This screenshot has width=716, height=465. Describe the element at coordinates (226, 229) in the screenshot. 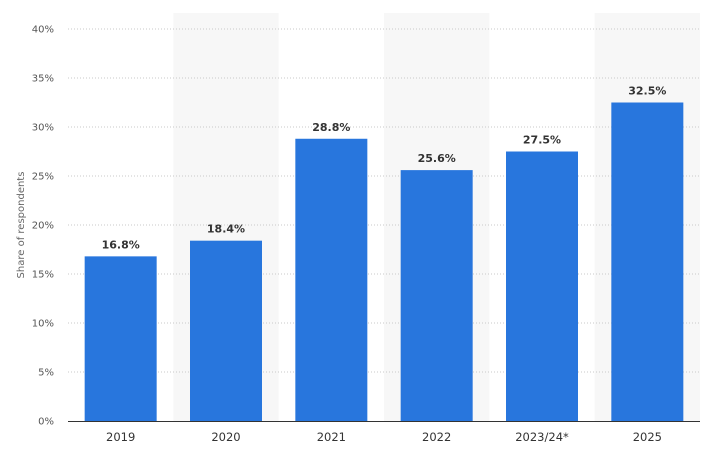

I see `data-label: 18.4%` at that location.